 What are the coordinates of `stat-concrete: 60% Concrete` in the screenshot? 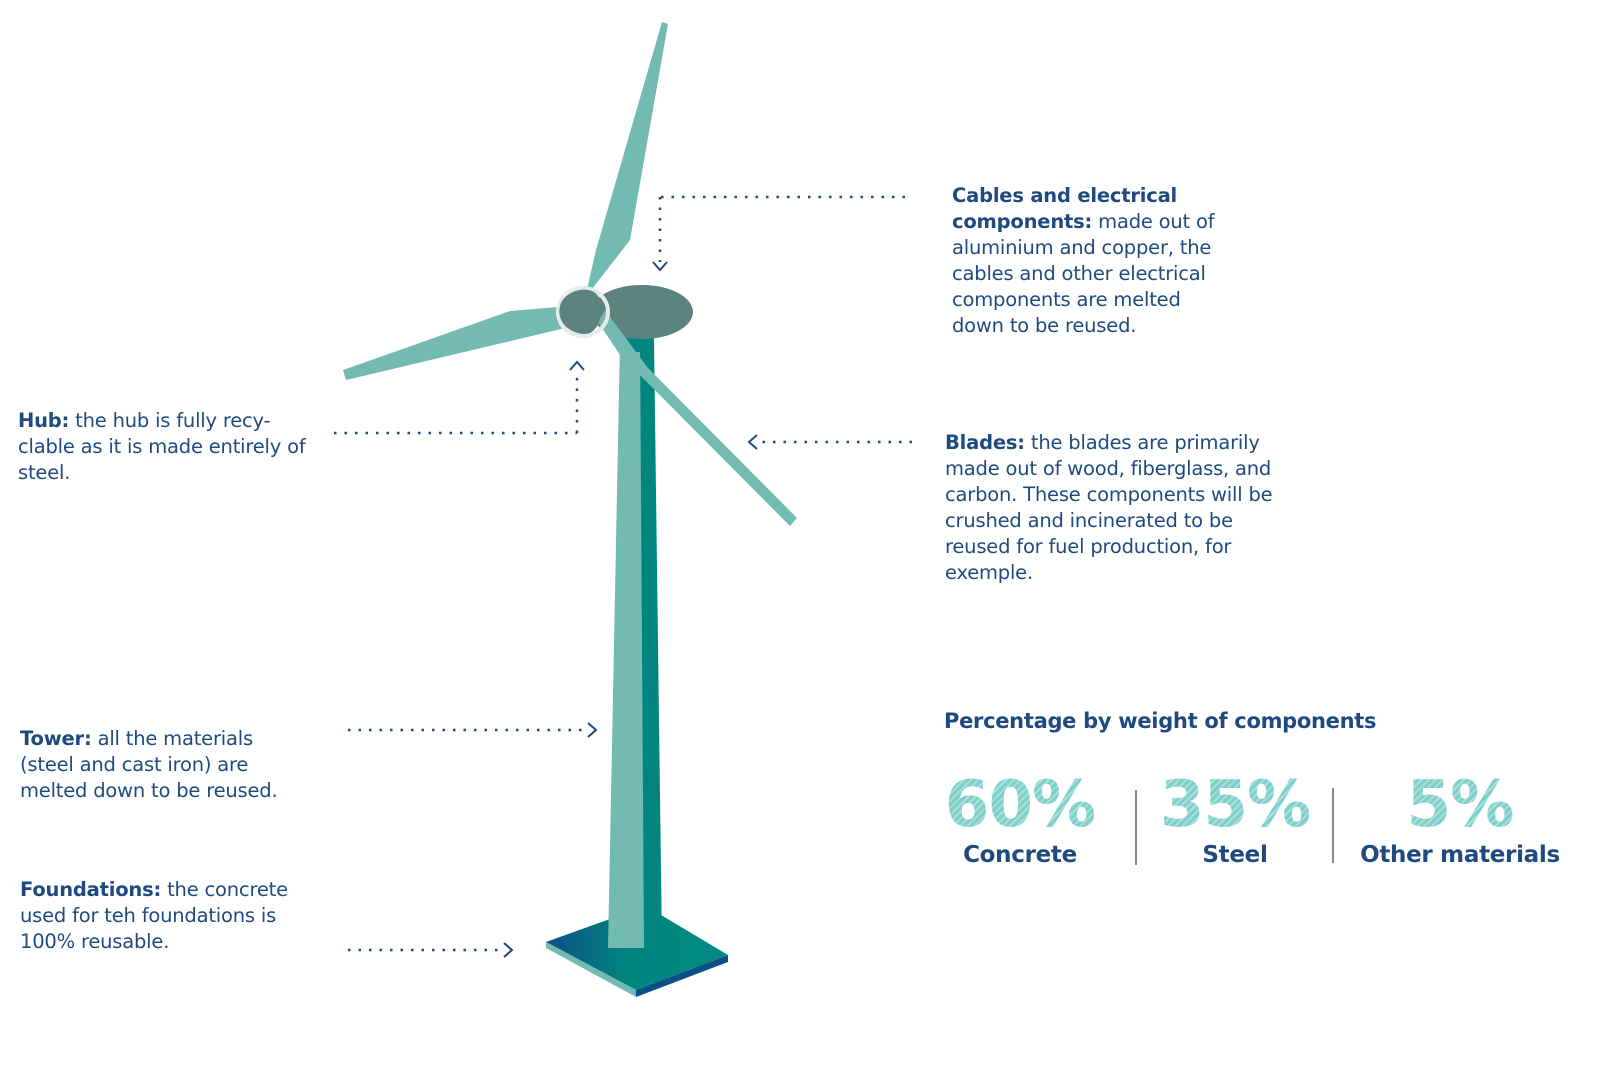 It's located at (1020, 820).